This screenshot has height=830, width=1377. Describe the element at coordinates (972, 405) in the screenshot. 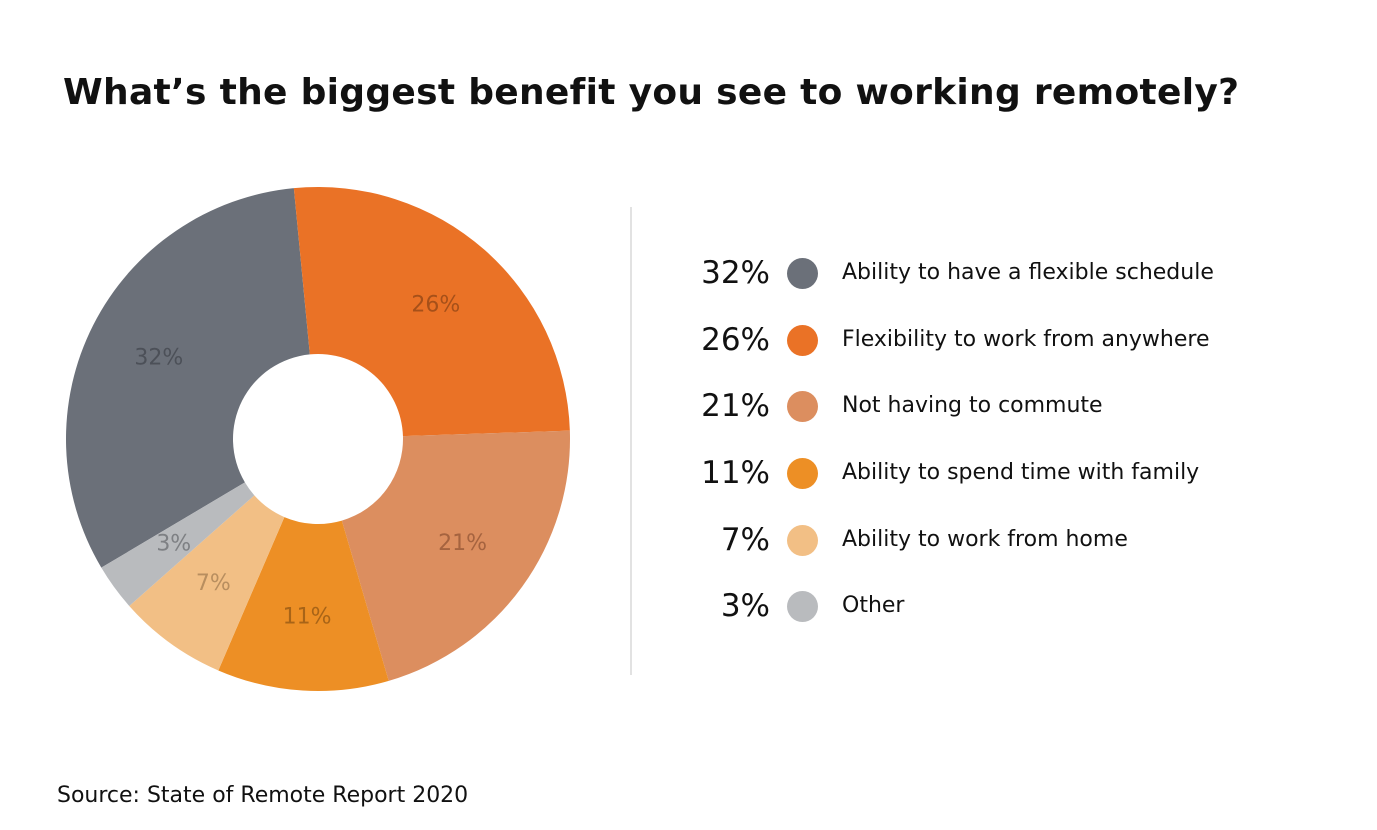

I see `legend-label: Not having to commute` at that location.